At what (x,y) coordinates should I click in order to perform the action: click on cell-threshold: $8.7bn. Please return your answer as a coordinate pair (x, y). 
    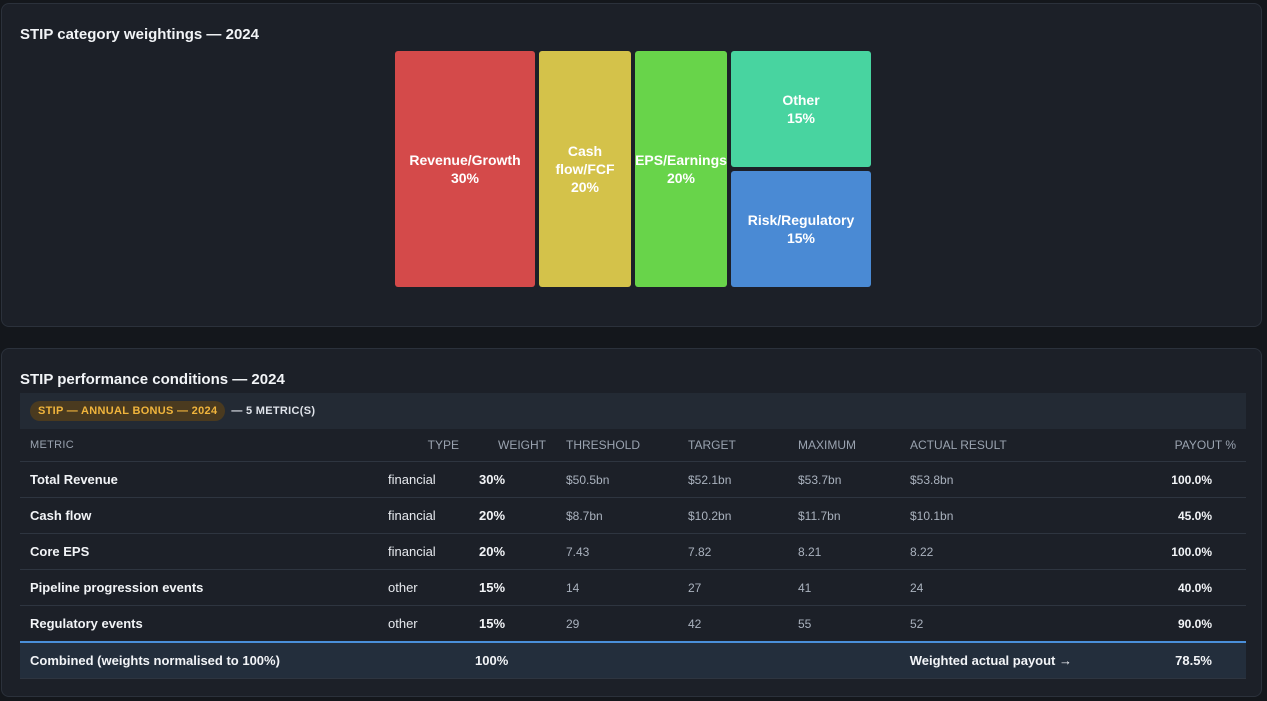
    Looking at the image, I should click on (617, 515).